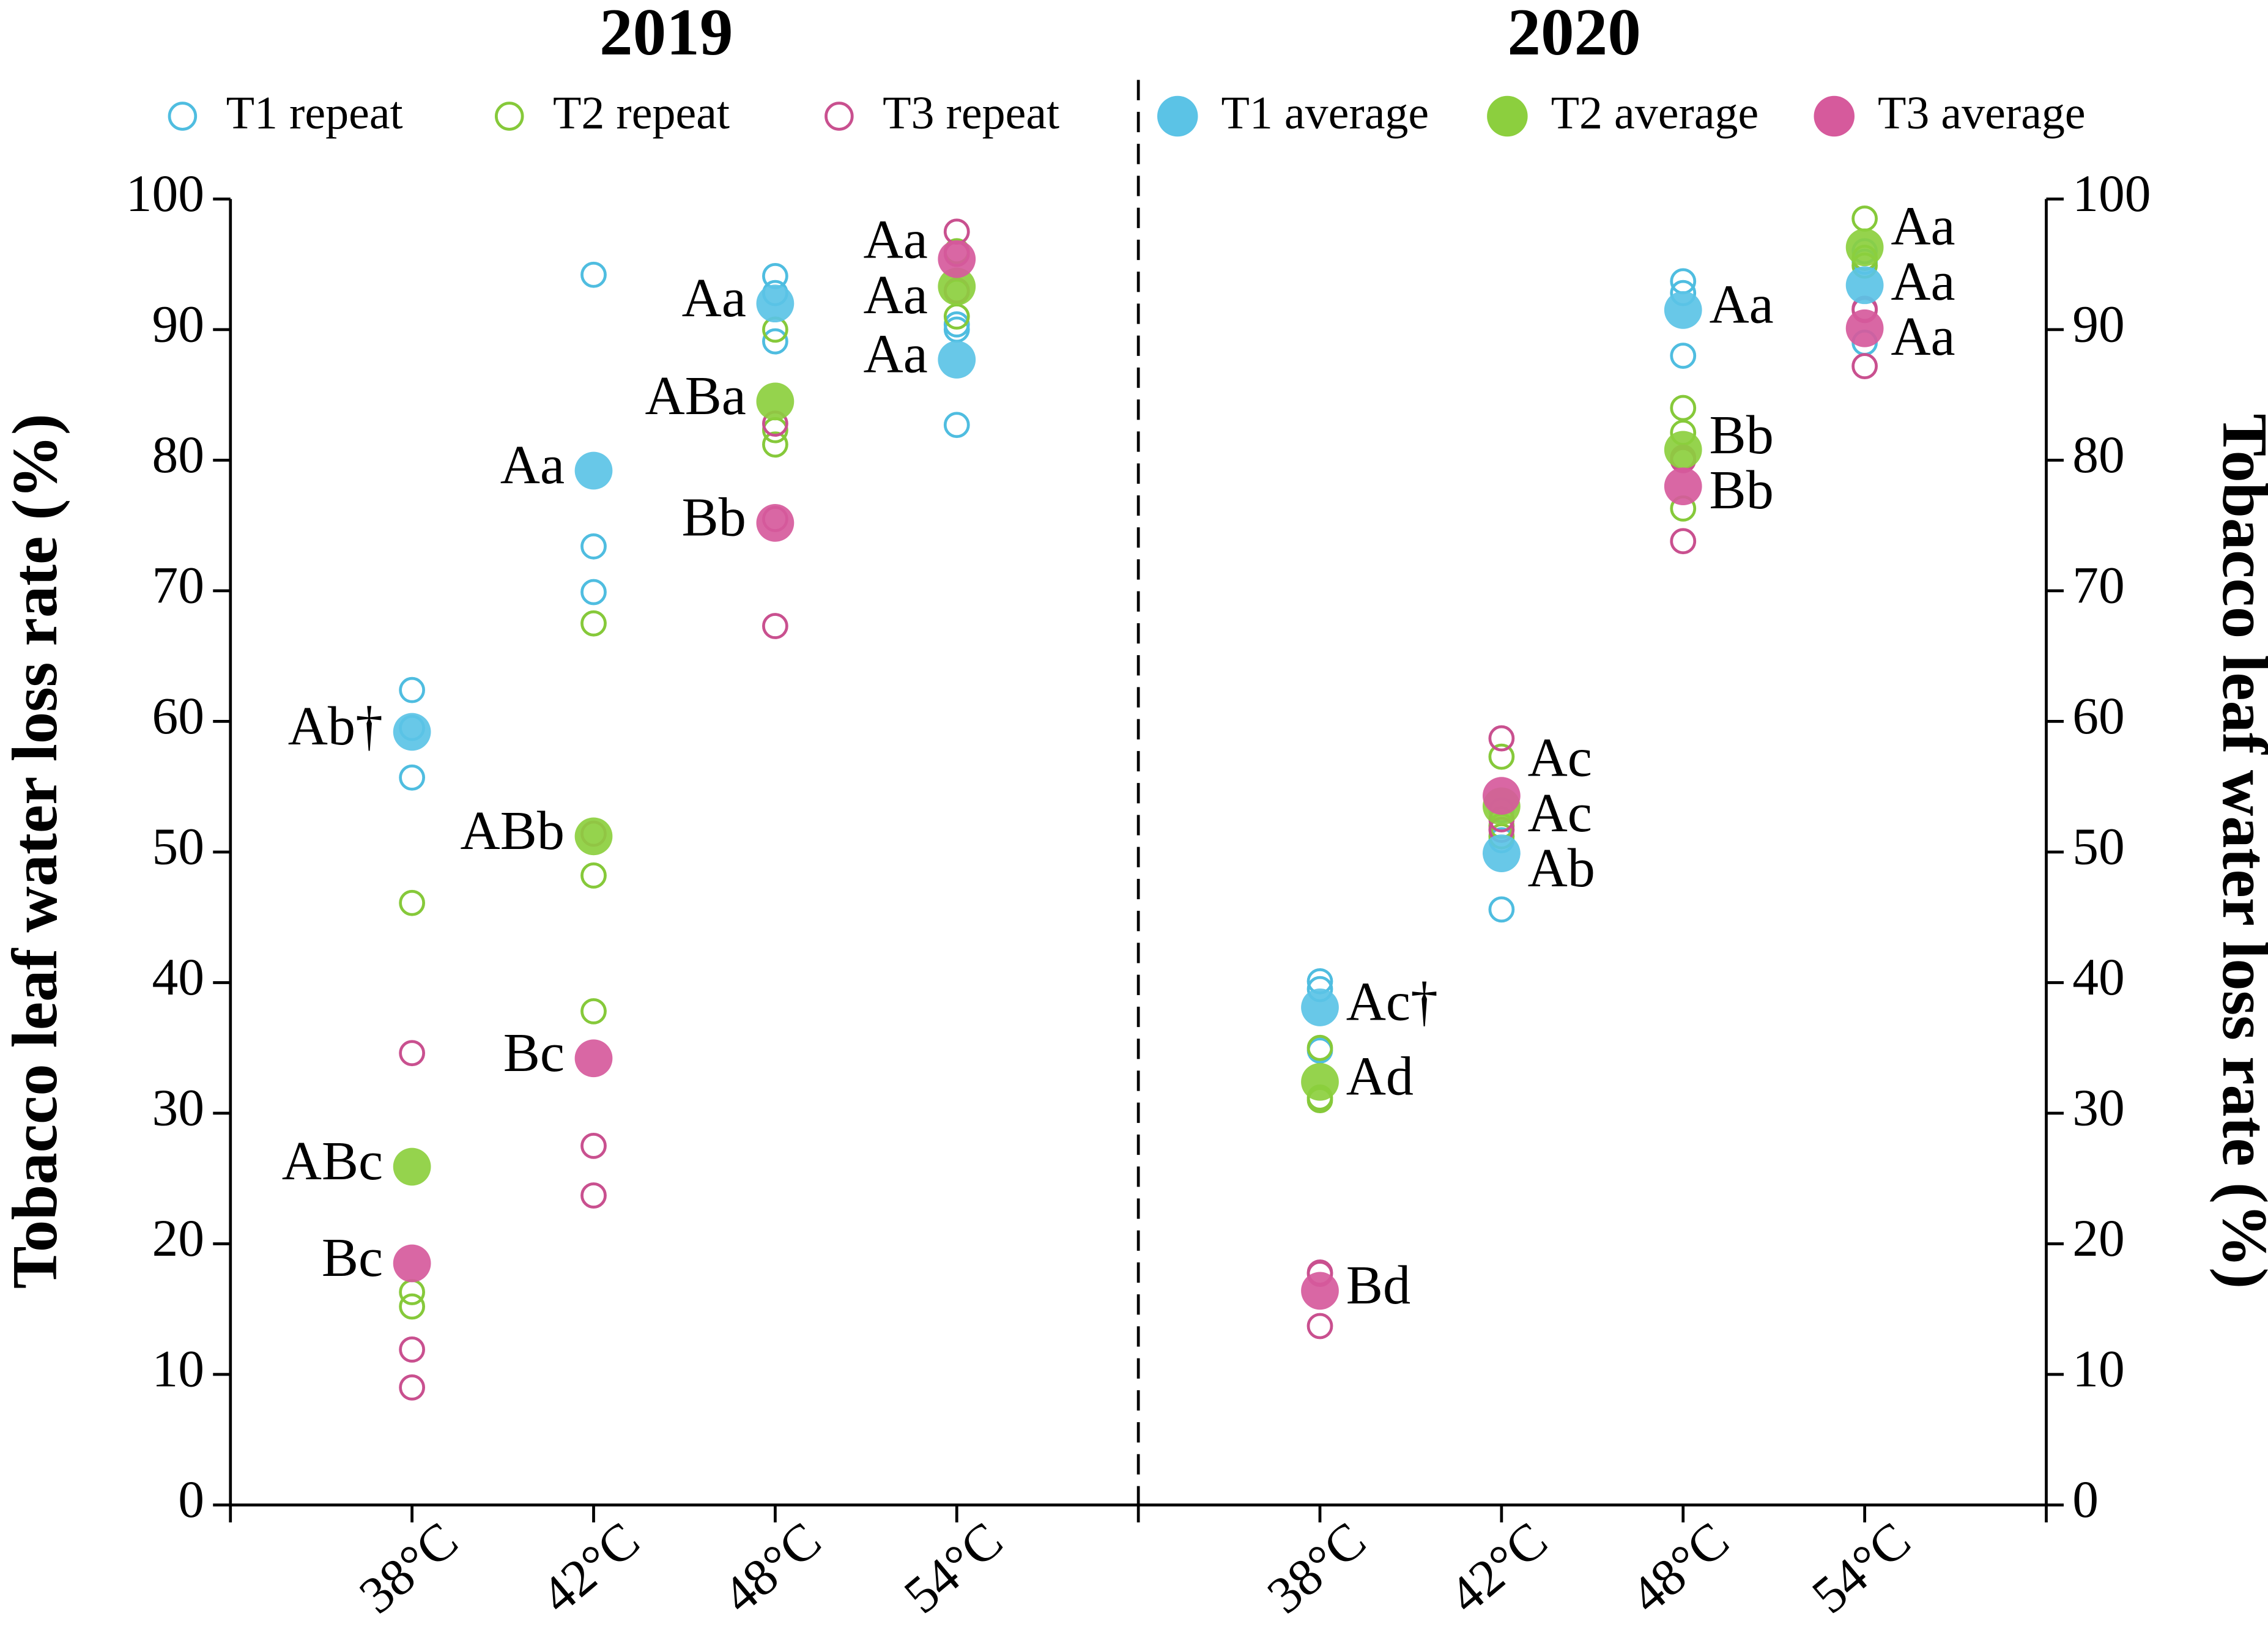  What do you see at coordinates (335, 726) in the screenshot?
I see `letter-label: Ab†` at bounding box center [335, 726].